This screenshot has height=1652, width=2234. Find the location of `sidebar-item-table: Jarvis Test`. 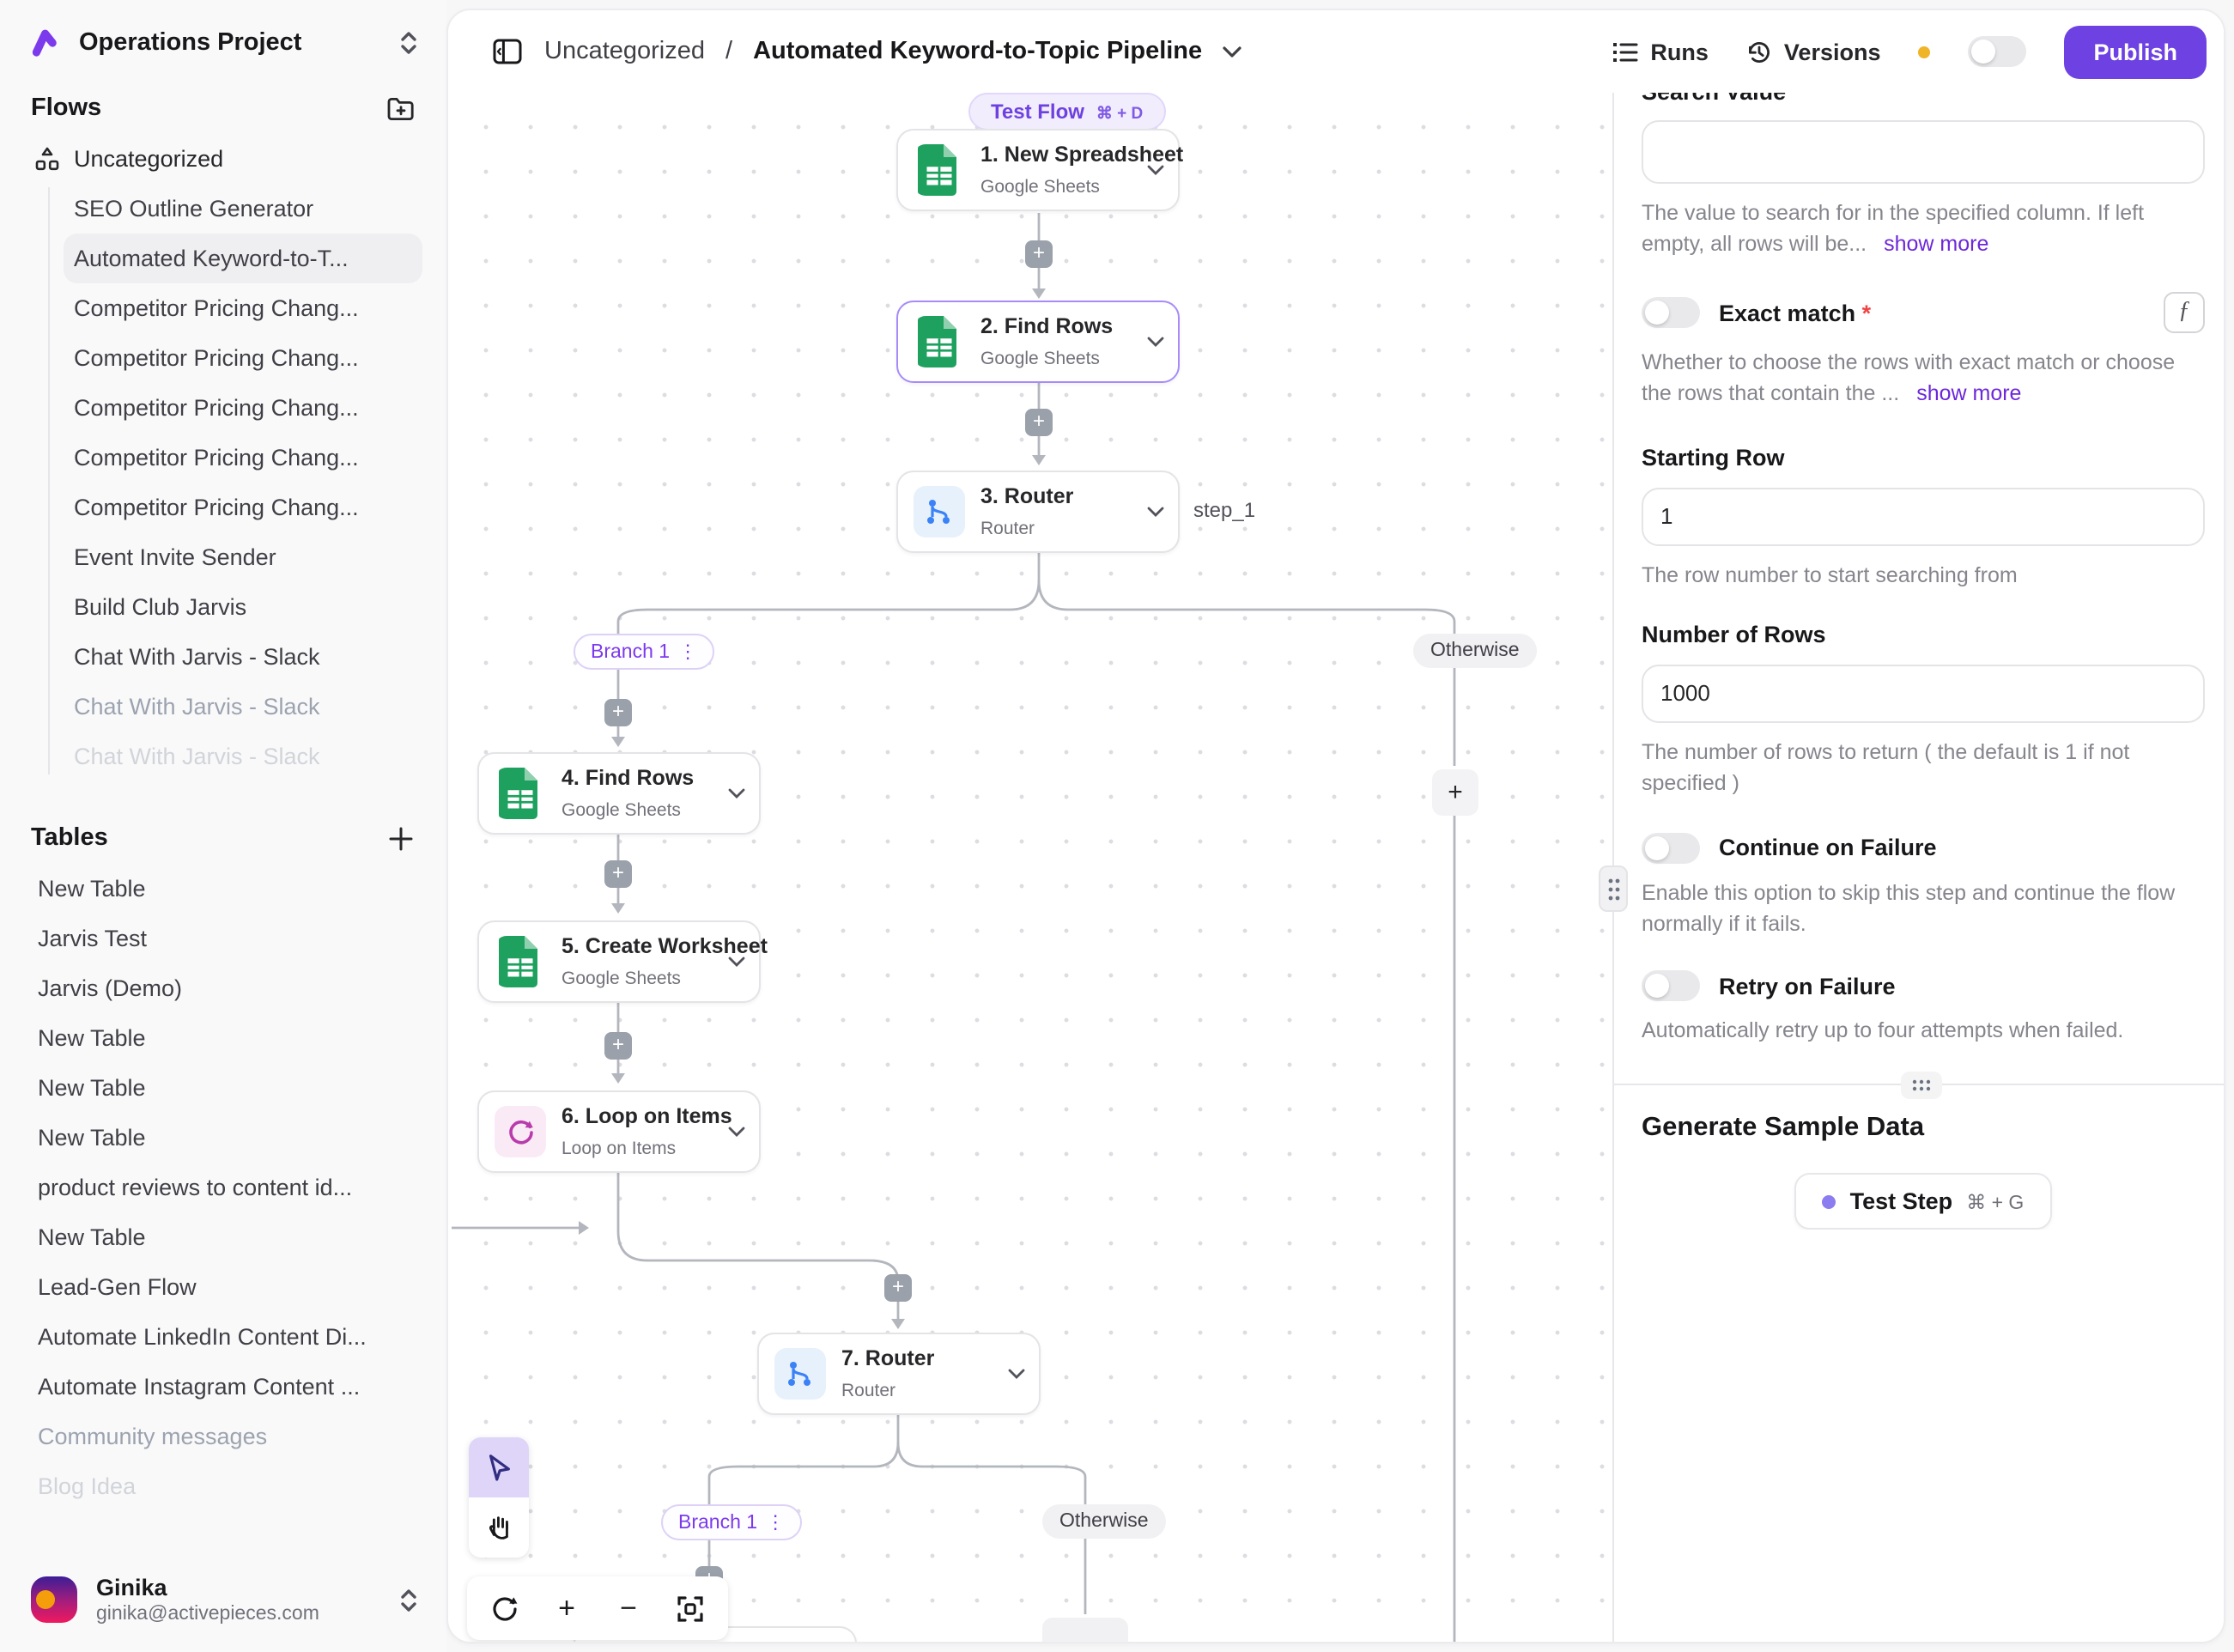

sidebar-item-table: Jarvis Test is located at coordinates (93, 938).